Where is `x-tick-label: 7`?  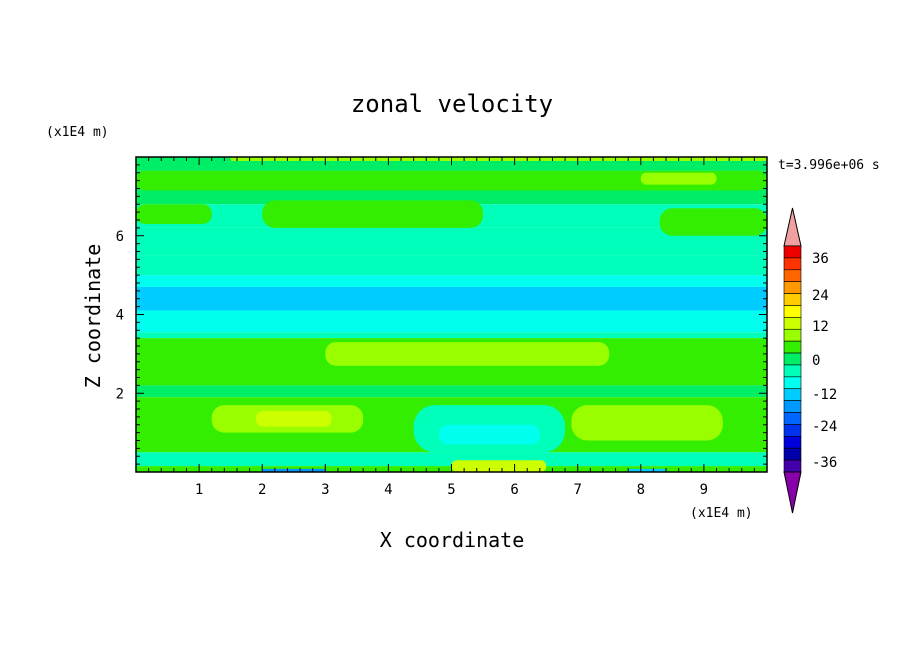
x-tick-label: 7 is located at coordinates (577, 490).